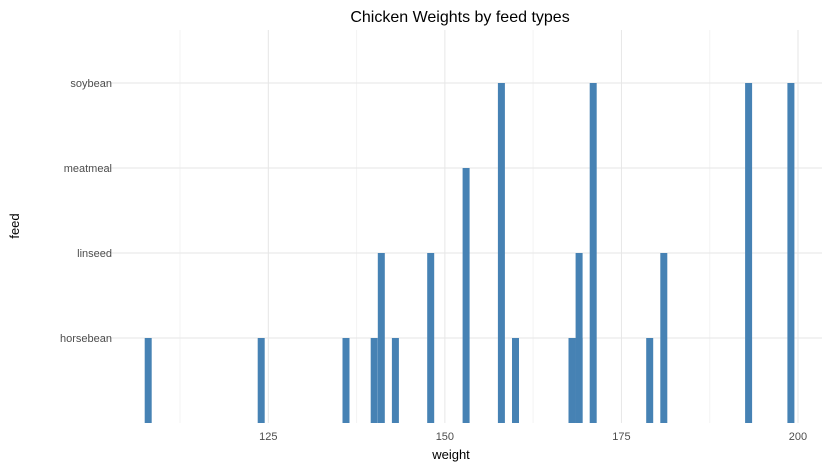  Describe the element at coordinates (450, 454) in the screenshot. I see `x-axis-label: weight` at that location.